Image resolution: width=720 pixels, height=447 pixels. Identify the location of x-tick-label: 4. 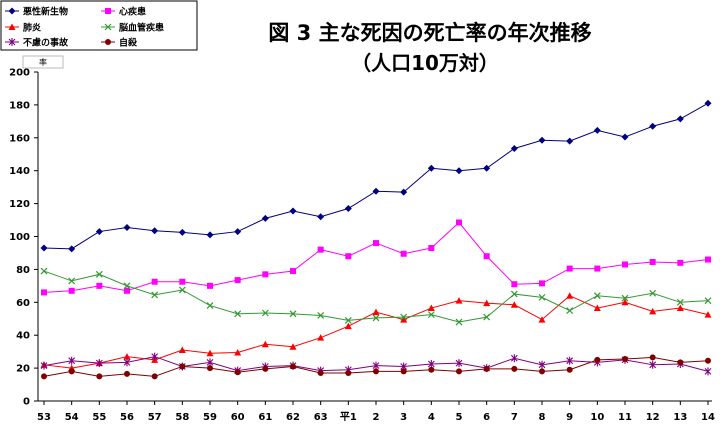
(431, 417).